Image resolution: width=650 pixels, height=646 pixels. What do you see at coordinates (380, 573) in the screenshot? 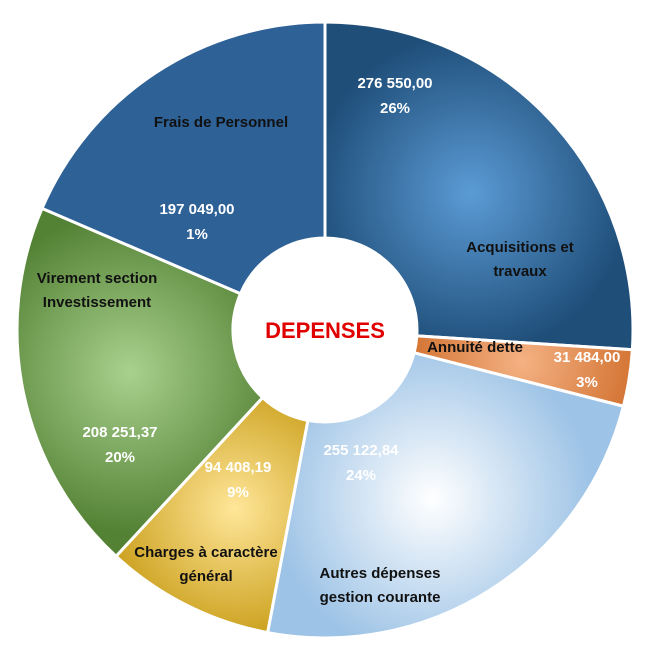
I see `slice-name-label: Autres dépenses` at bounding box center [380, 573].